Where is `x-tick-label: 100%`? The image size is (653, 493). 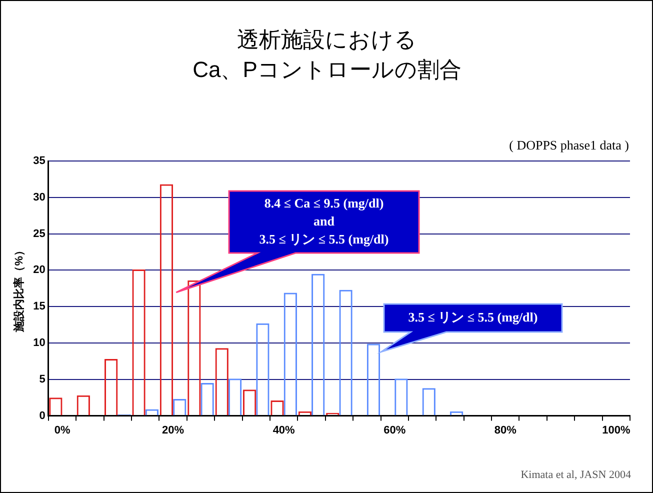
x-tick-label: 100% is located at coordinates (616, 430).